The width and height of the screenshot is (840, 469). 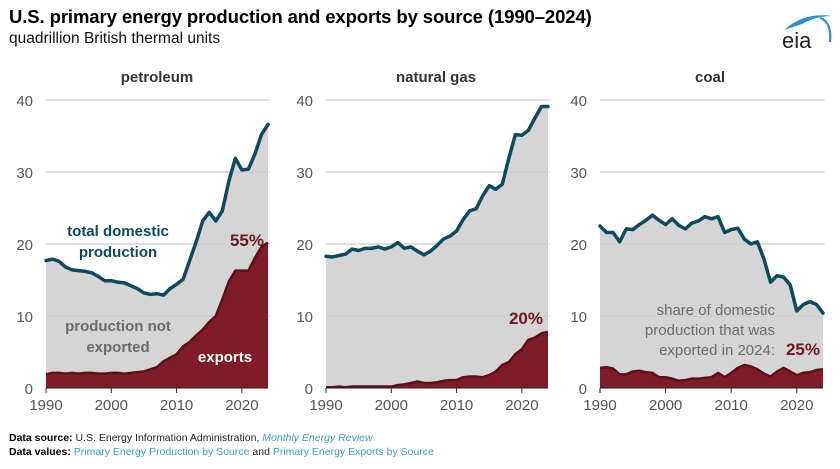 I want to click on panel-title-natural-gas: natural gas, so click(x=436, y=77).